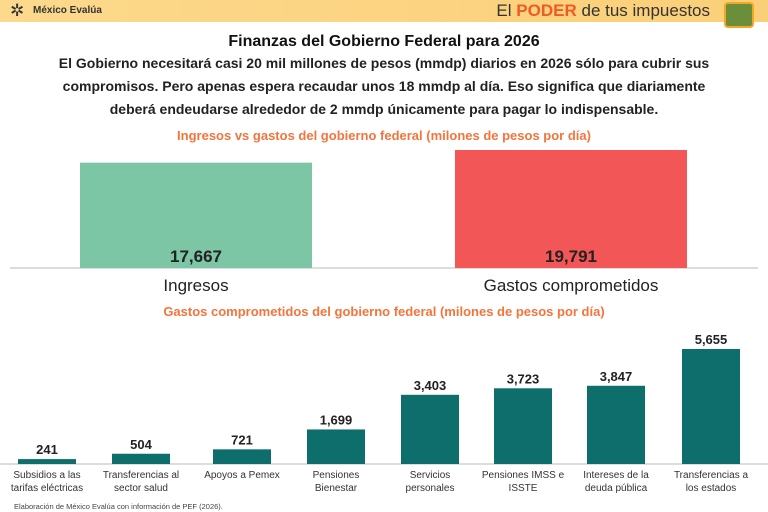 The height and width of the screenshot is (512, 768). What do you see at coordinates (195, 285) in the screenshot?
I see `chart1-category-label: Ingresos` at bounding box center [195, 285].